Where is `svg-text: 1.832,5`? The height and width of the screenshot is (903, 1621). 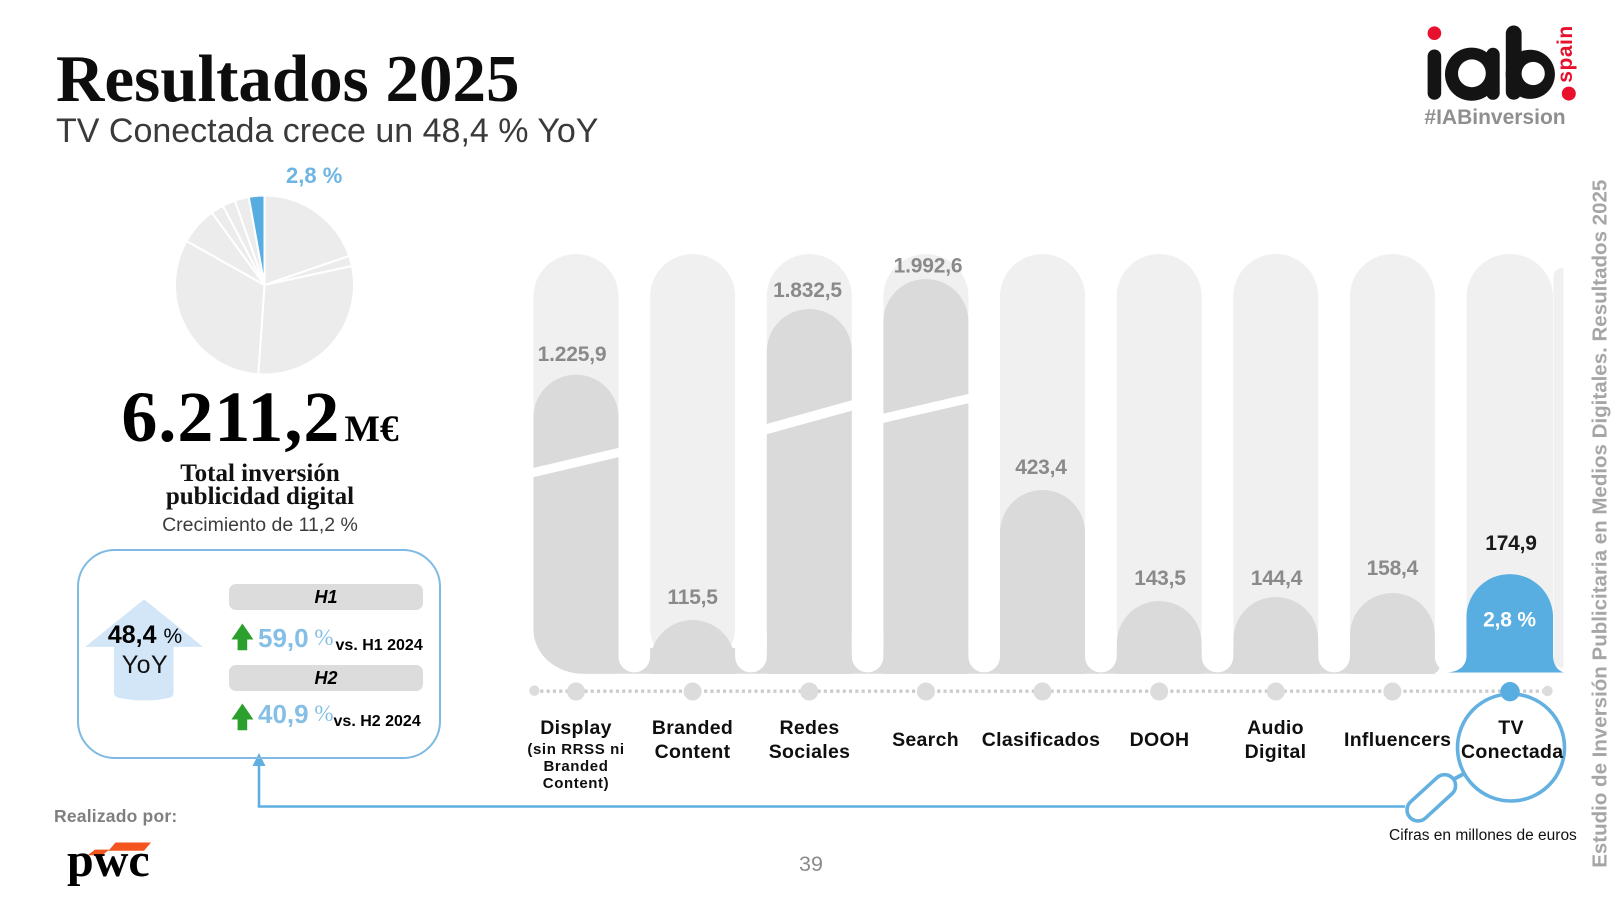
svg-text: 1.832,5 is located at coordinates (807, 290).